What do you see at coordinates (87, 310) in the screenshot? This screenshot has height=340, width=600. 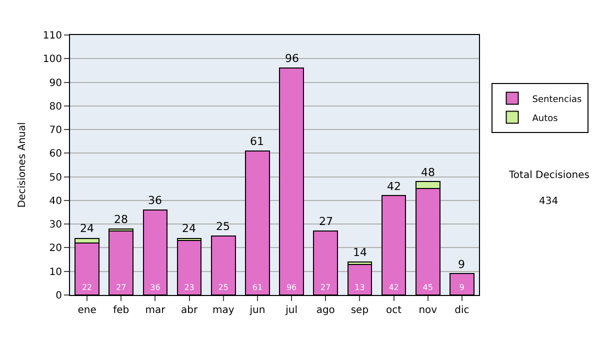 I see `x-tick-label: ene` at bounding box center [87, 310].